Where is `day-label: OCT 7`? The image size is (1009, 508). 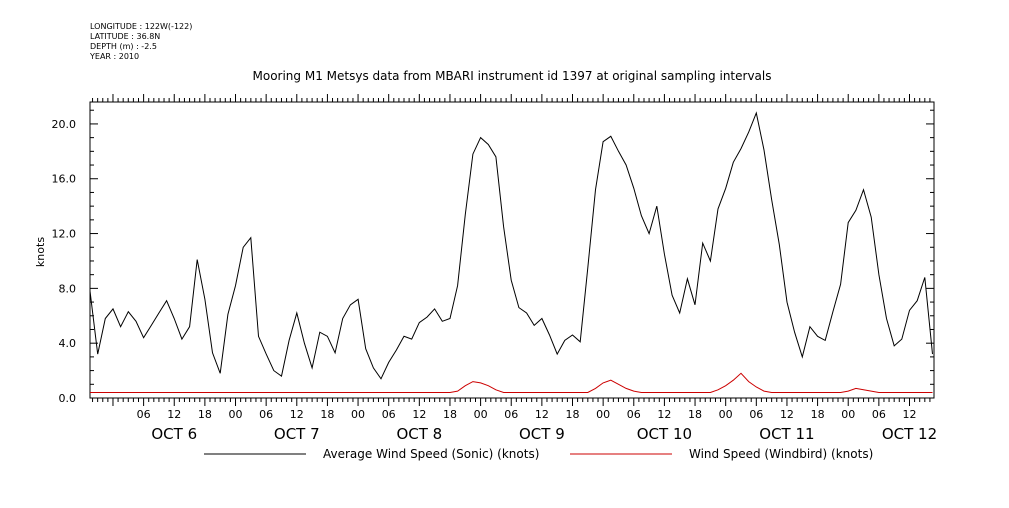 day-label: OCT 7 is located at coordinates (297, 434).